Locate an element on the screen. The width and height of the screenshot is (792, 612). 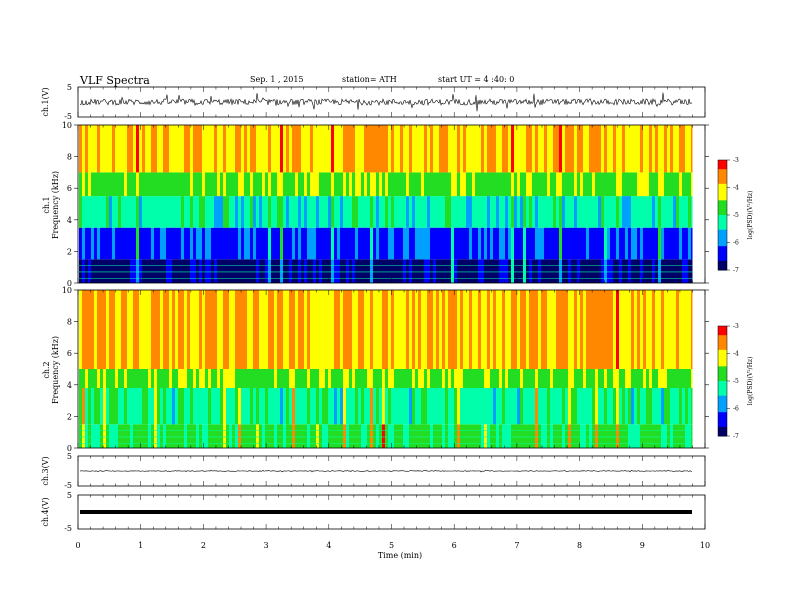
ch1-waveform-ticks is located at coordinates (391, 102).